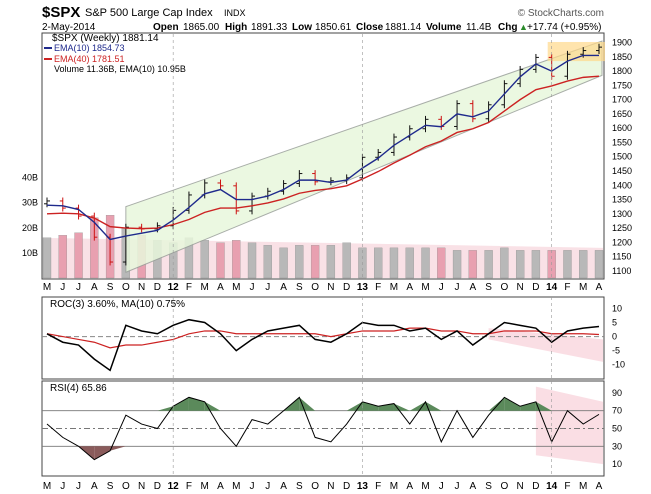 This screenshot has height=494, width=651. I want to click on legend-ema10: EMA(10) 1854.73, so click(89, 48).